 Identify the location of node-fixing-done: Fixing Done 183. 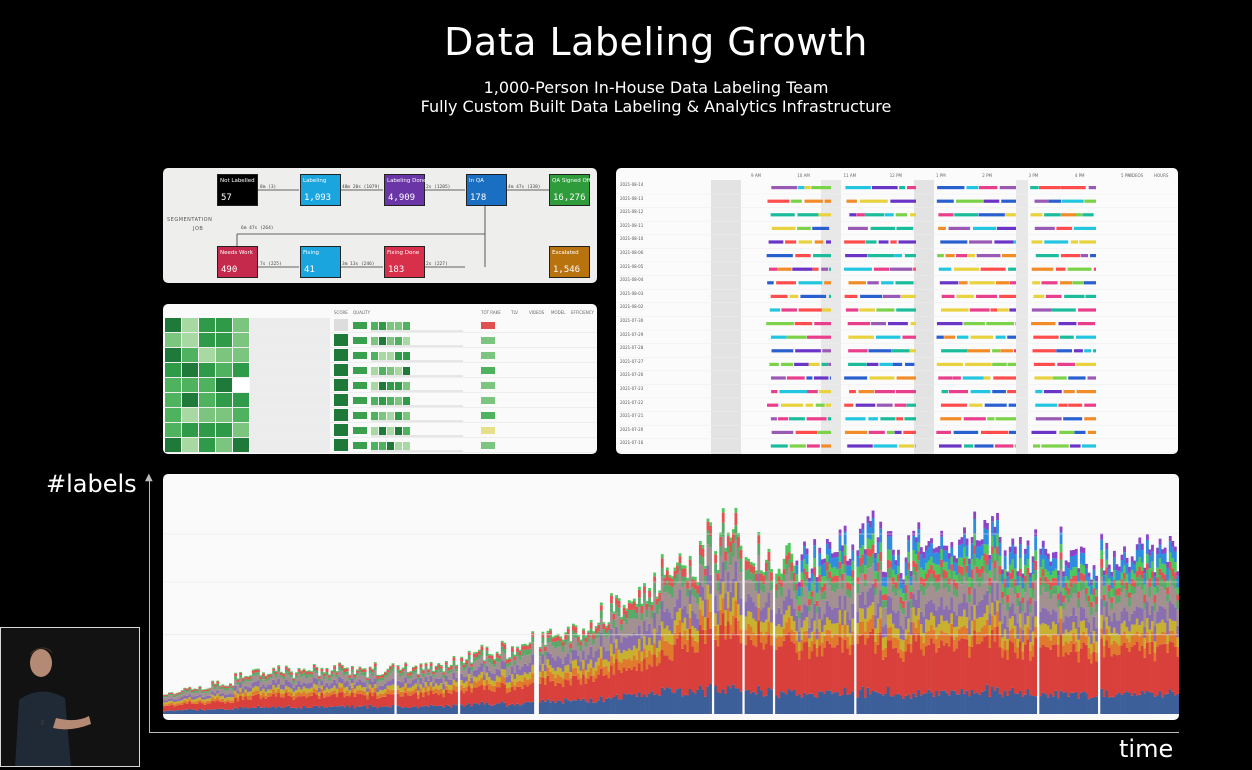
(404, 262).